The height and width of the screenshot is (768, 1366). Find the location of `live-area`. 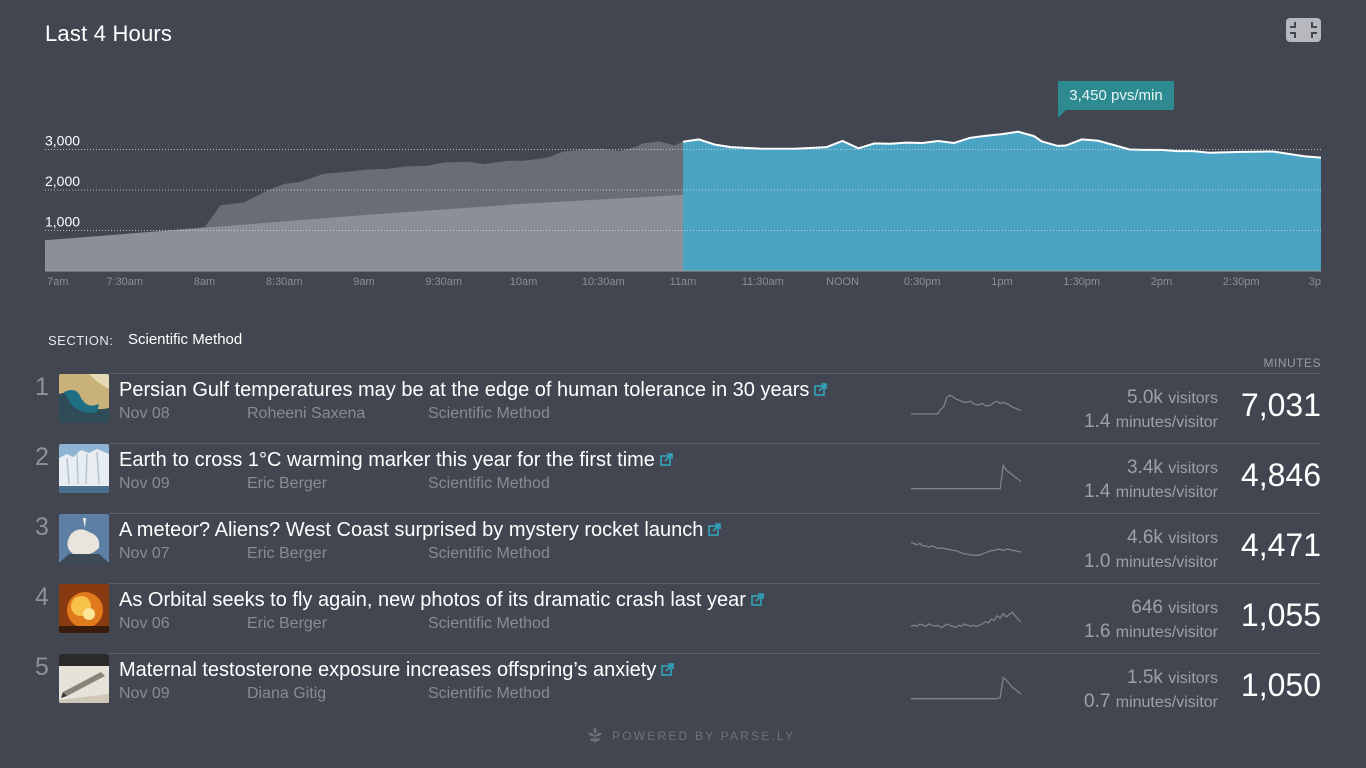

live-area is located at coordinates (1002, 201).